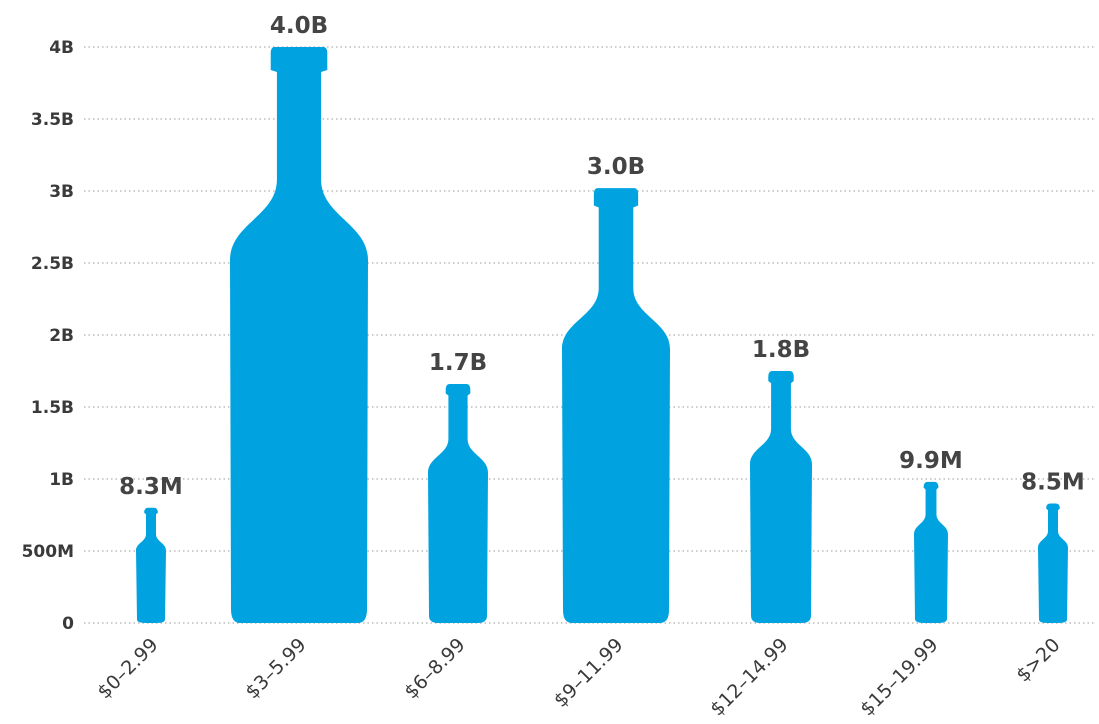 The height and width of the screenshot is (724, 1099). Describe the element at coordinates (275, 668) in the screenshot. I see `x-category-label: $3–5.99` at that location.